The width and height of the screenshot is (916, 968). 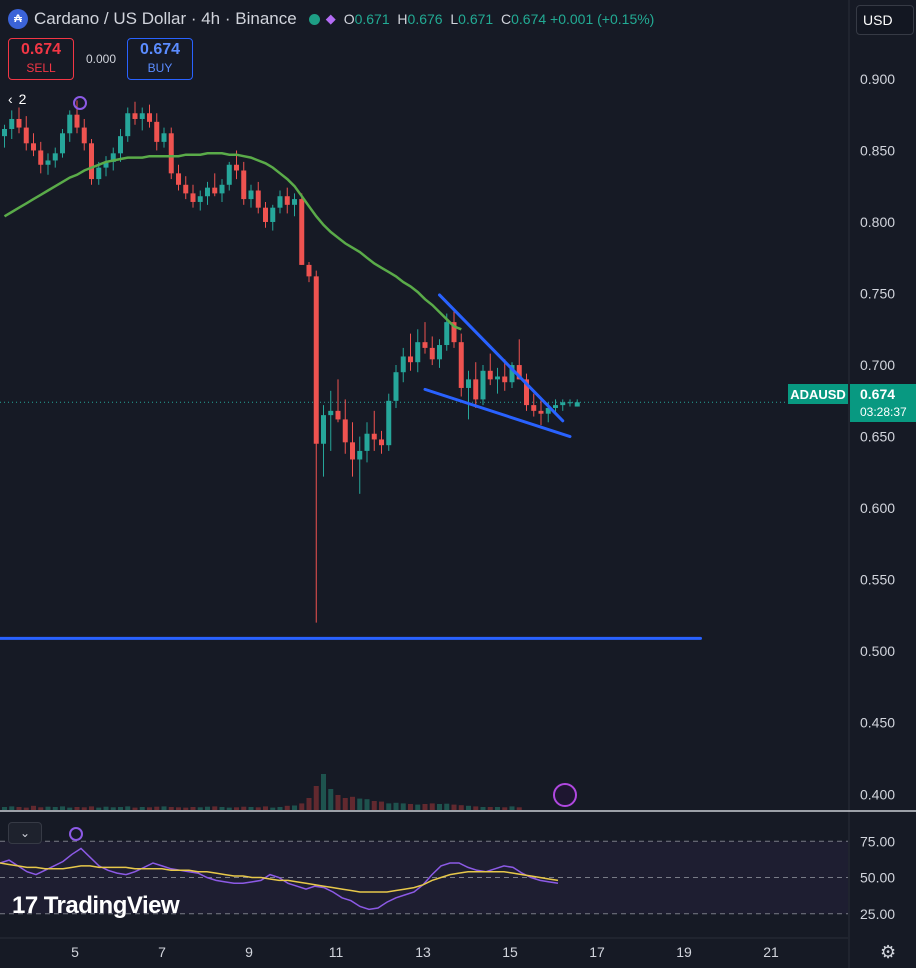 I want to click on rsi-level-label: 50.00, so click(x=877, y=878).